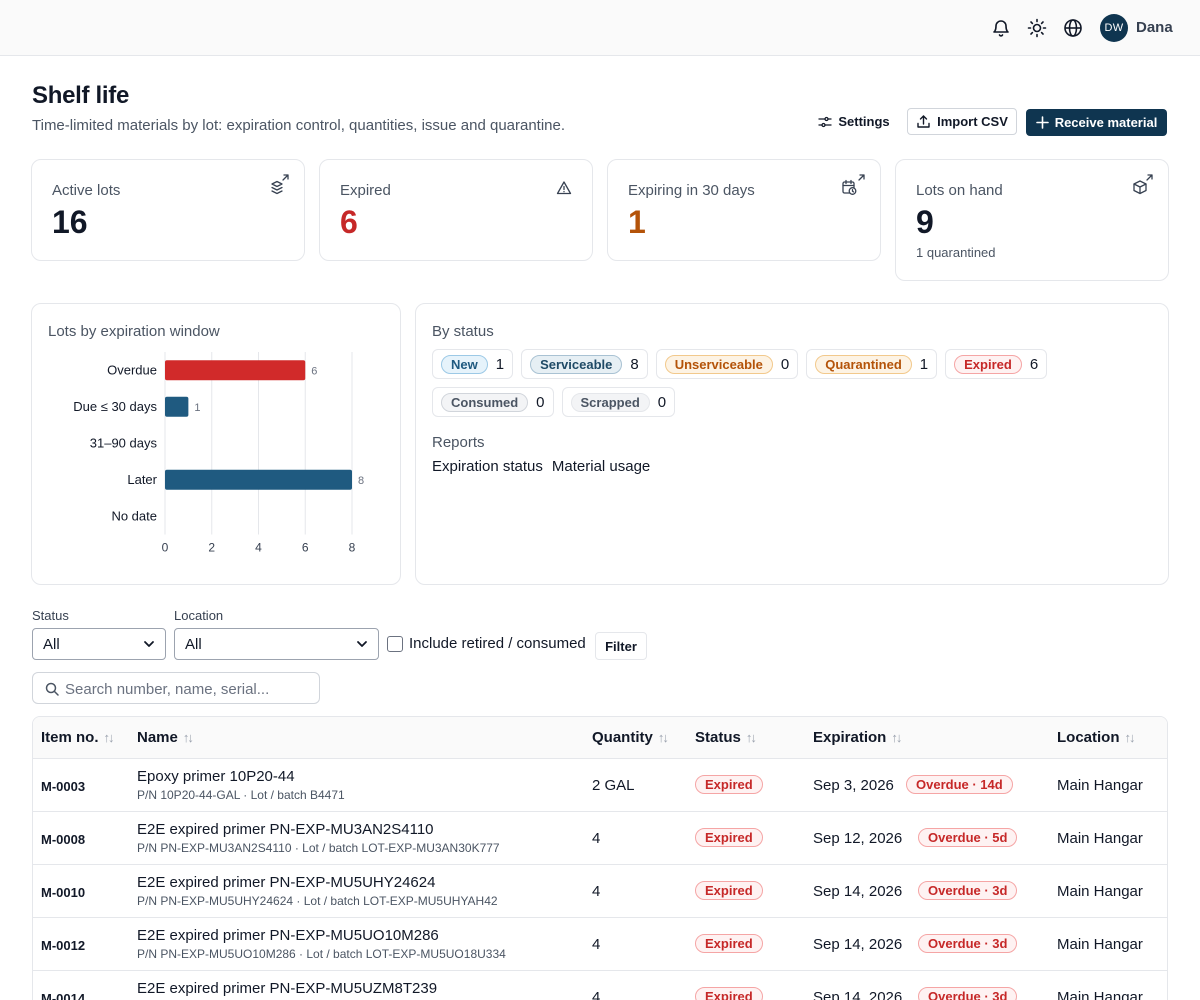 The width and height of the screenshot is (1200, 1000). I want to click on reports-links: Expiration status Material usage, so click(541, 466).